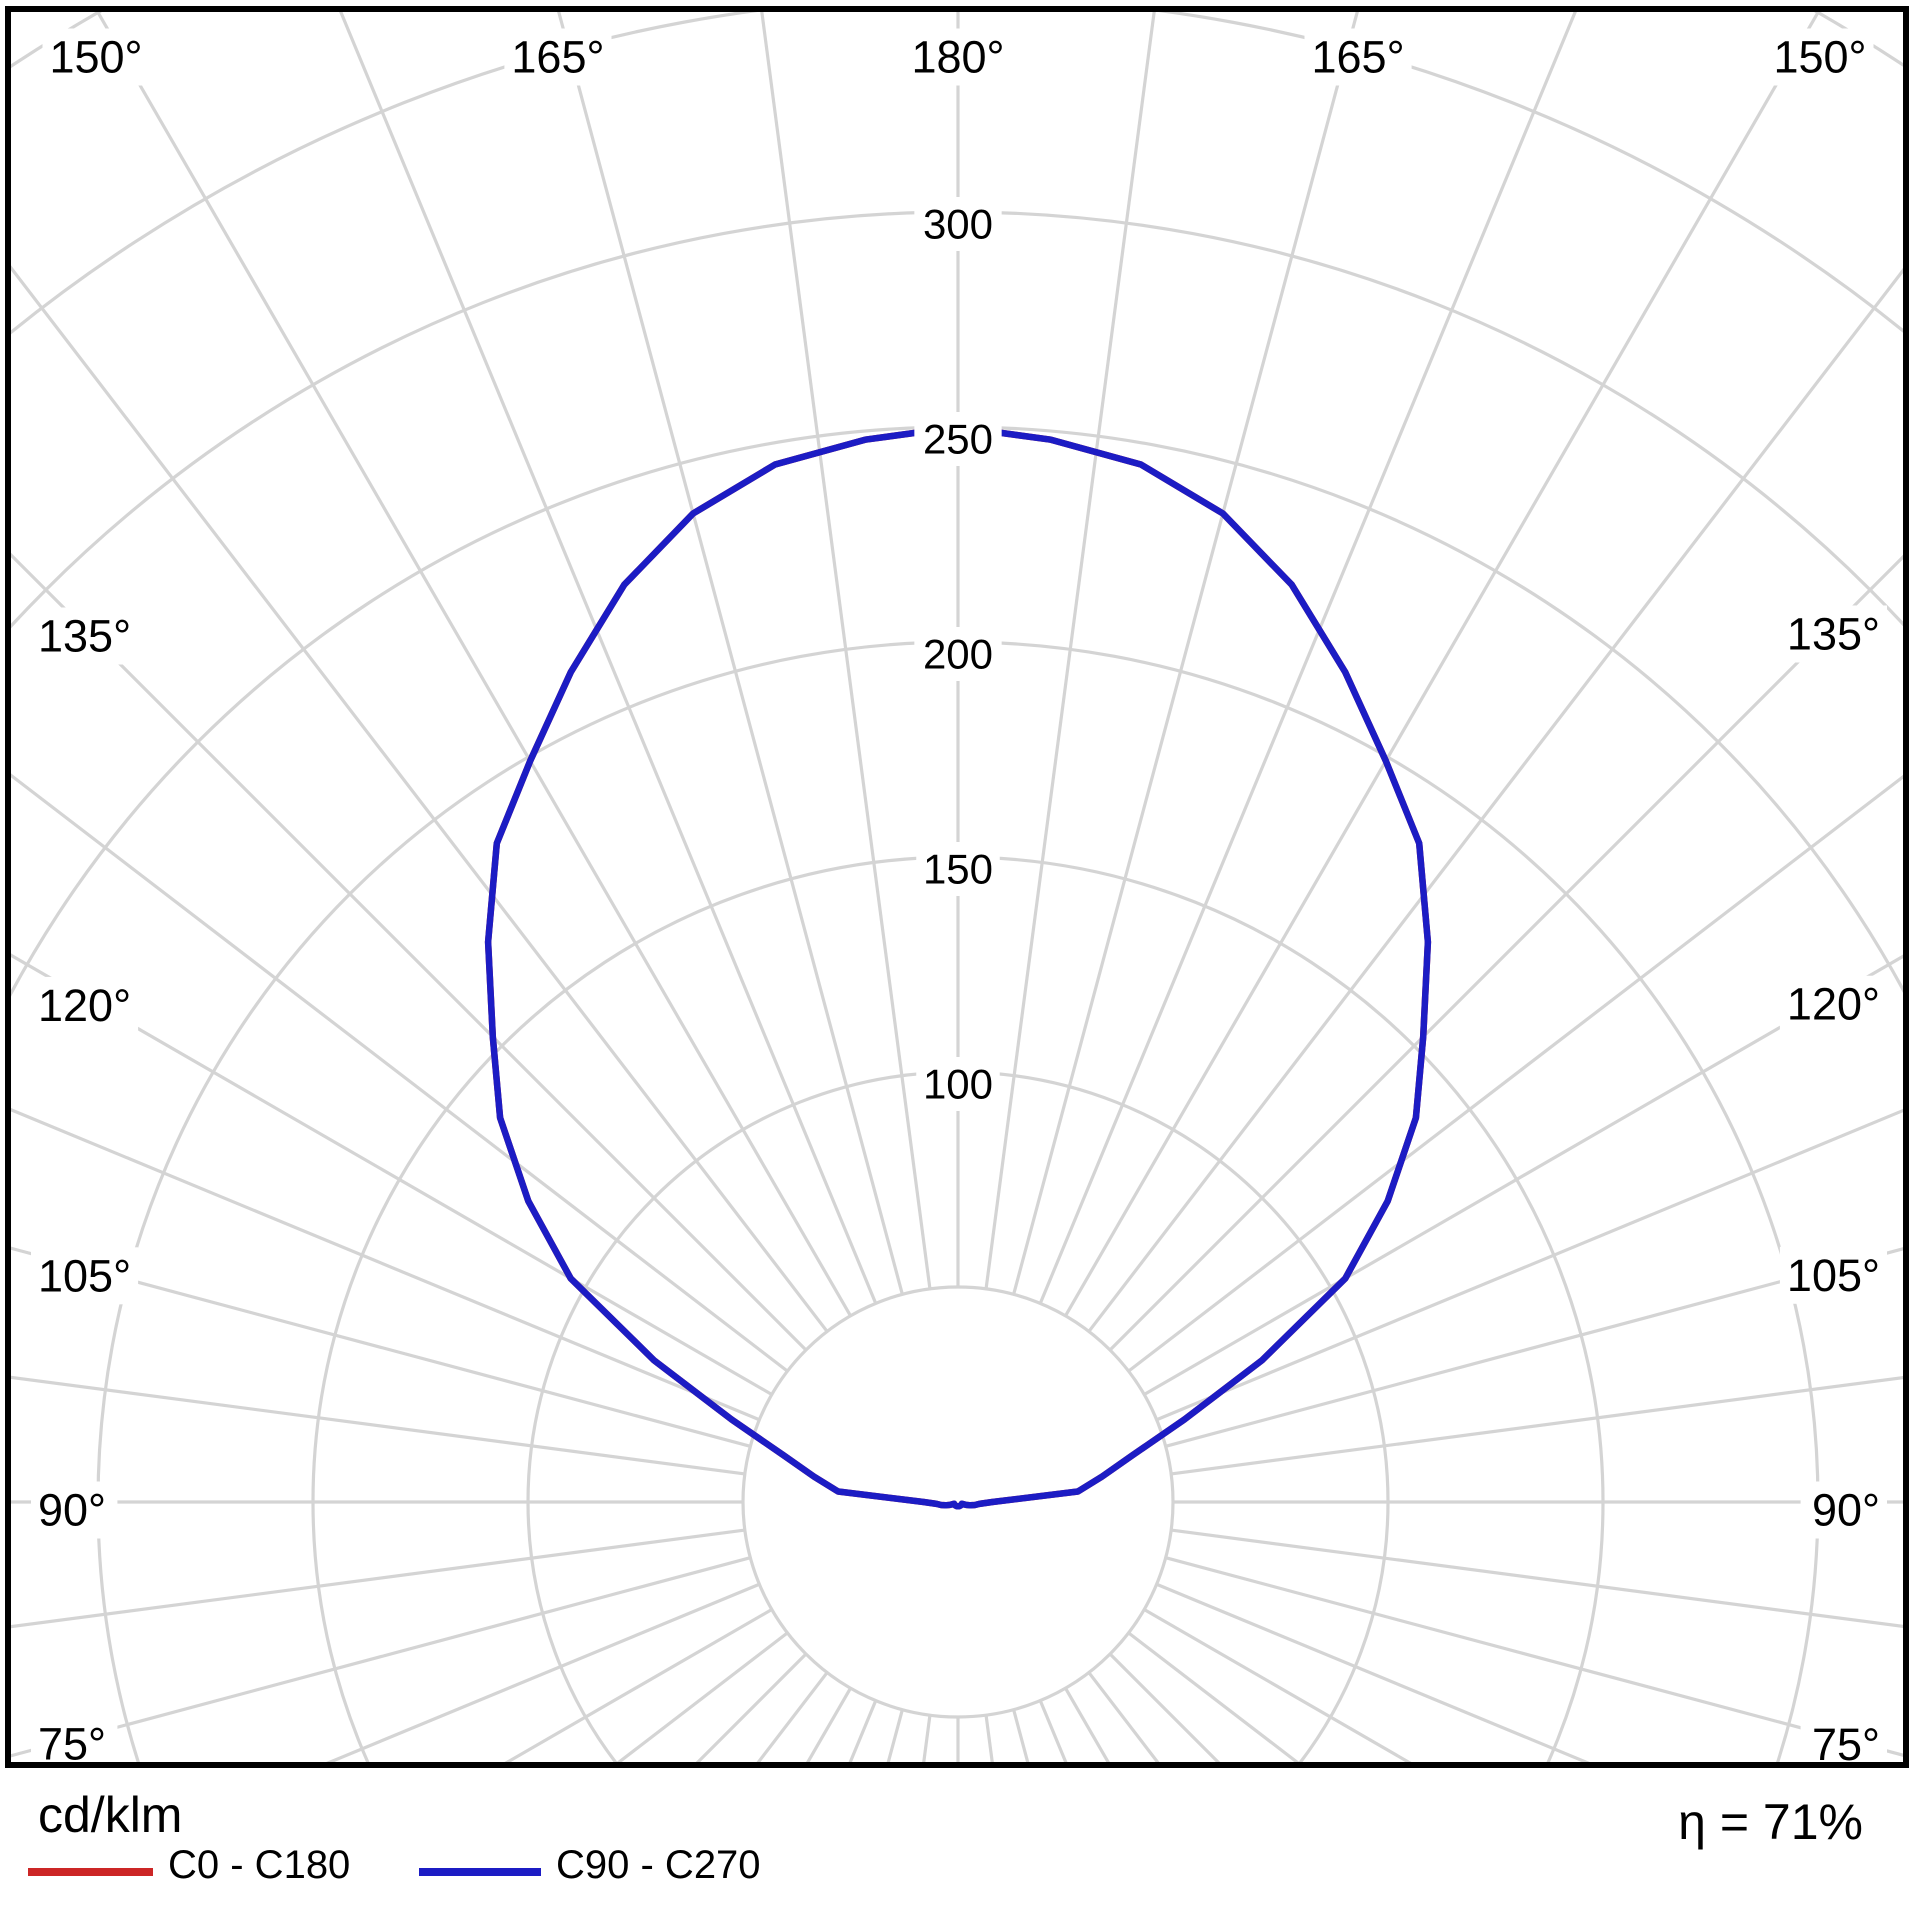  What do you see at coordinates (480, 1872) in the screenshot?
I see `legend-line-c90-icon` at bounding box center [480, 1872].